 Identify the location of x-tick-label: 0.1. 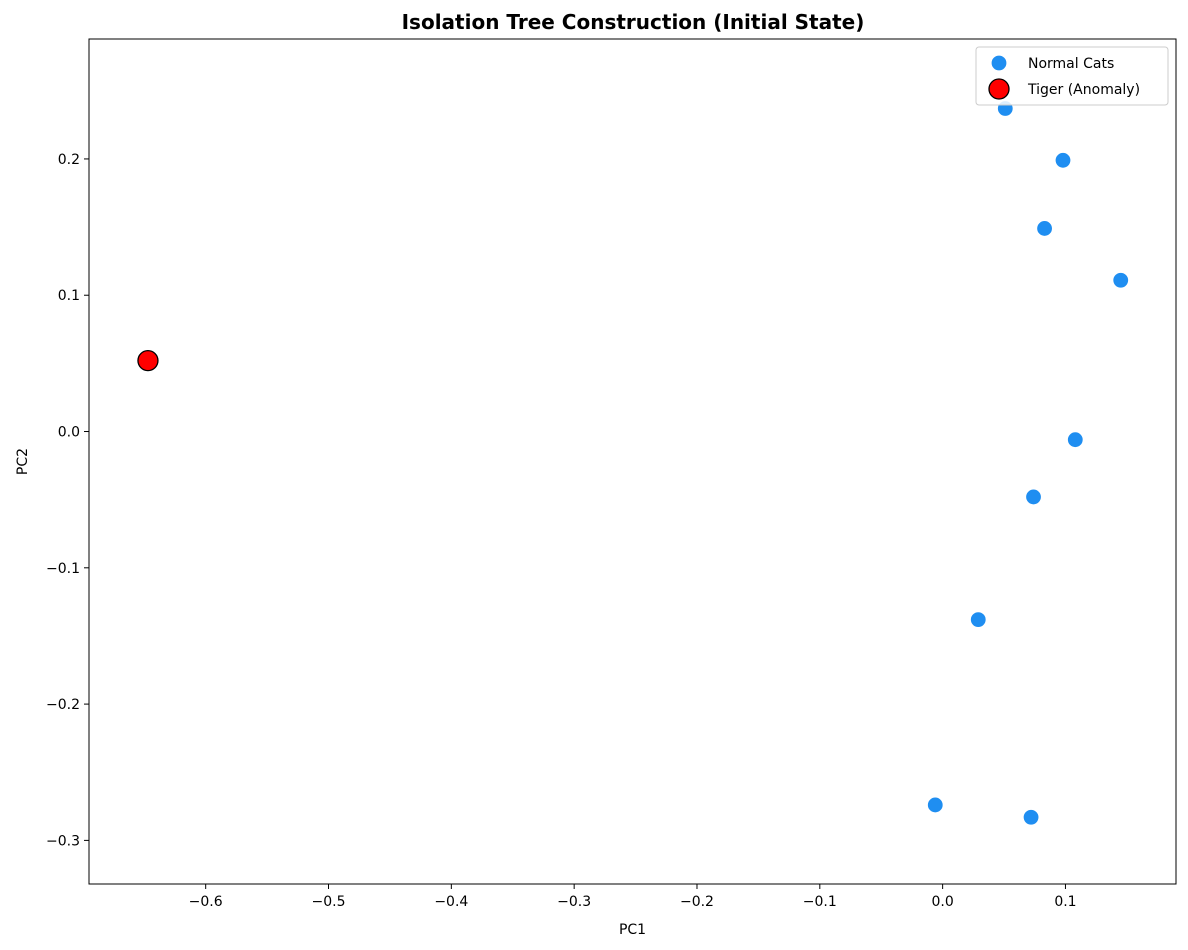
(1065, 902).